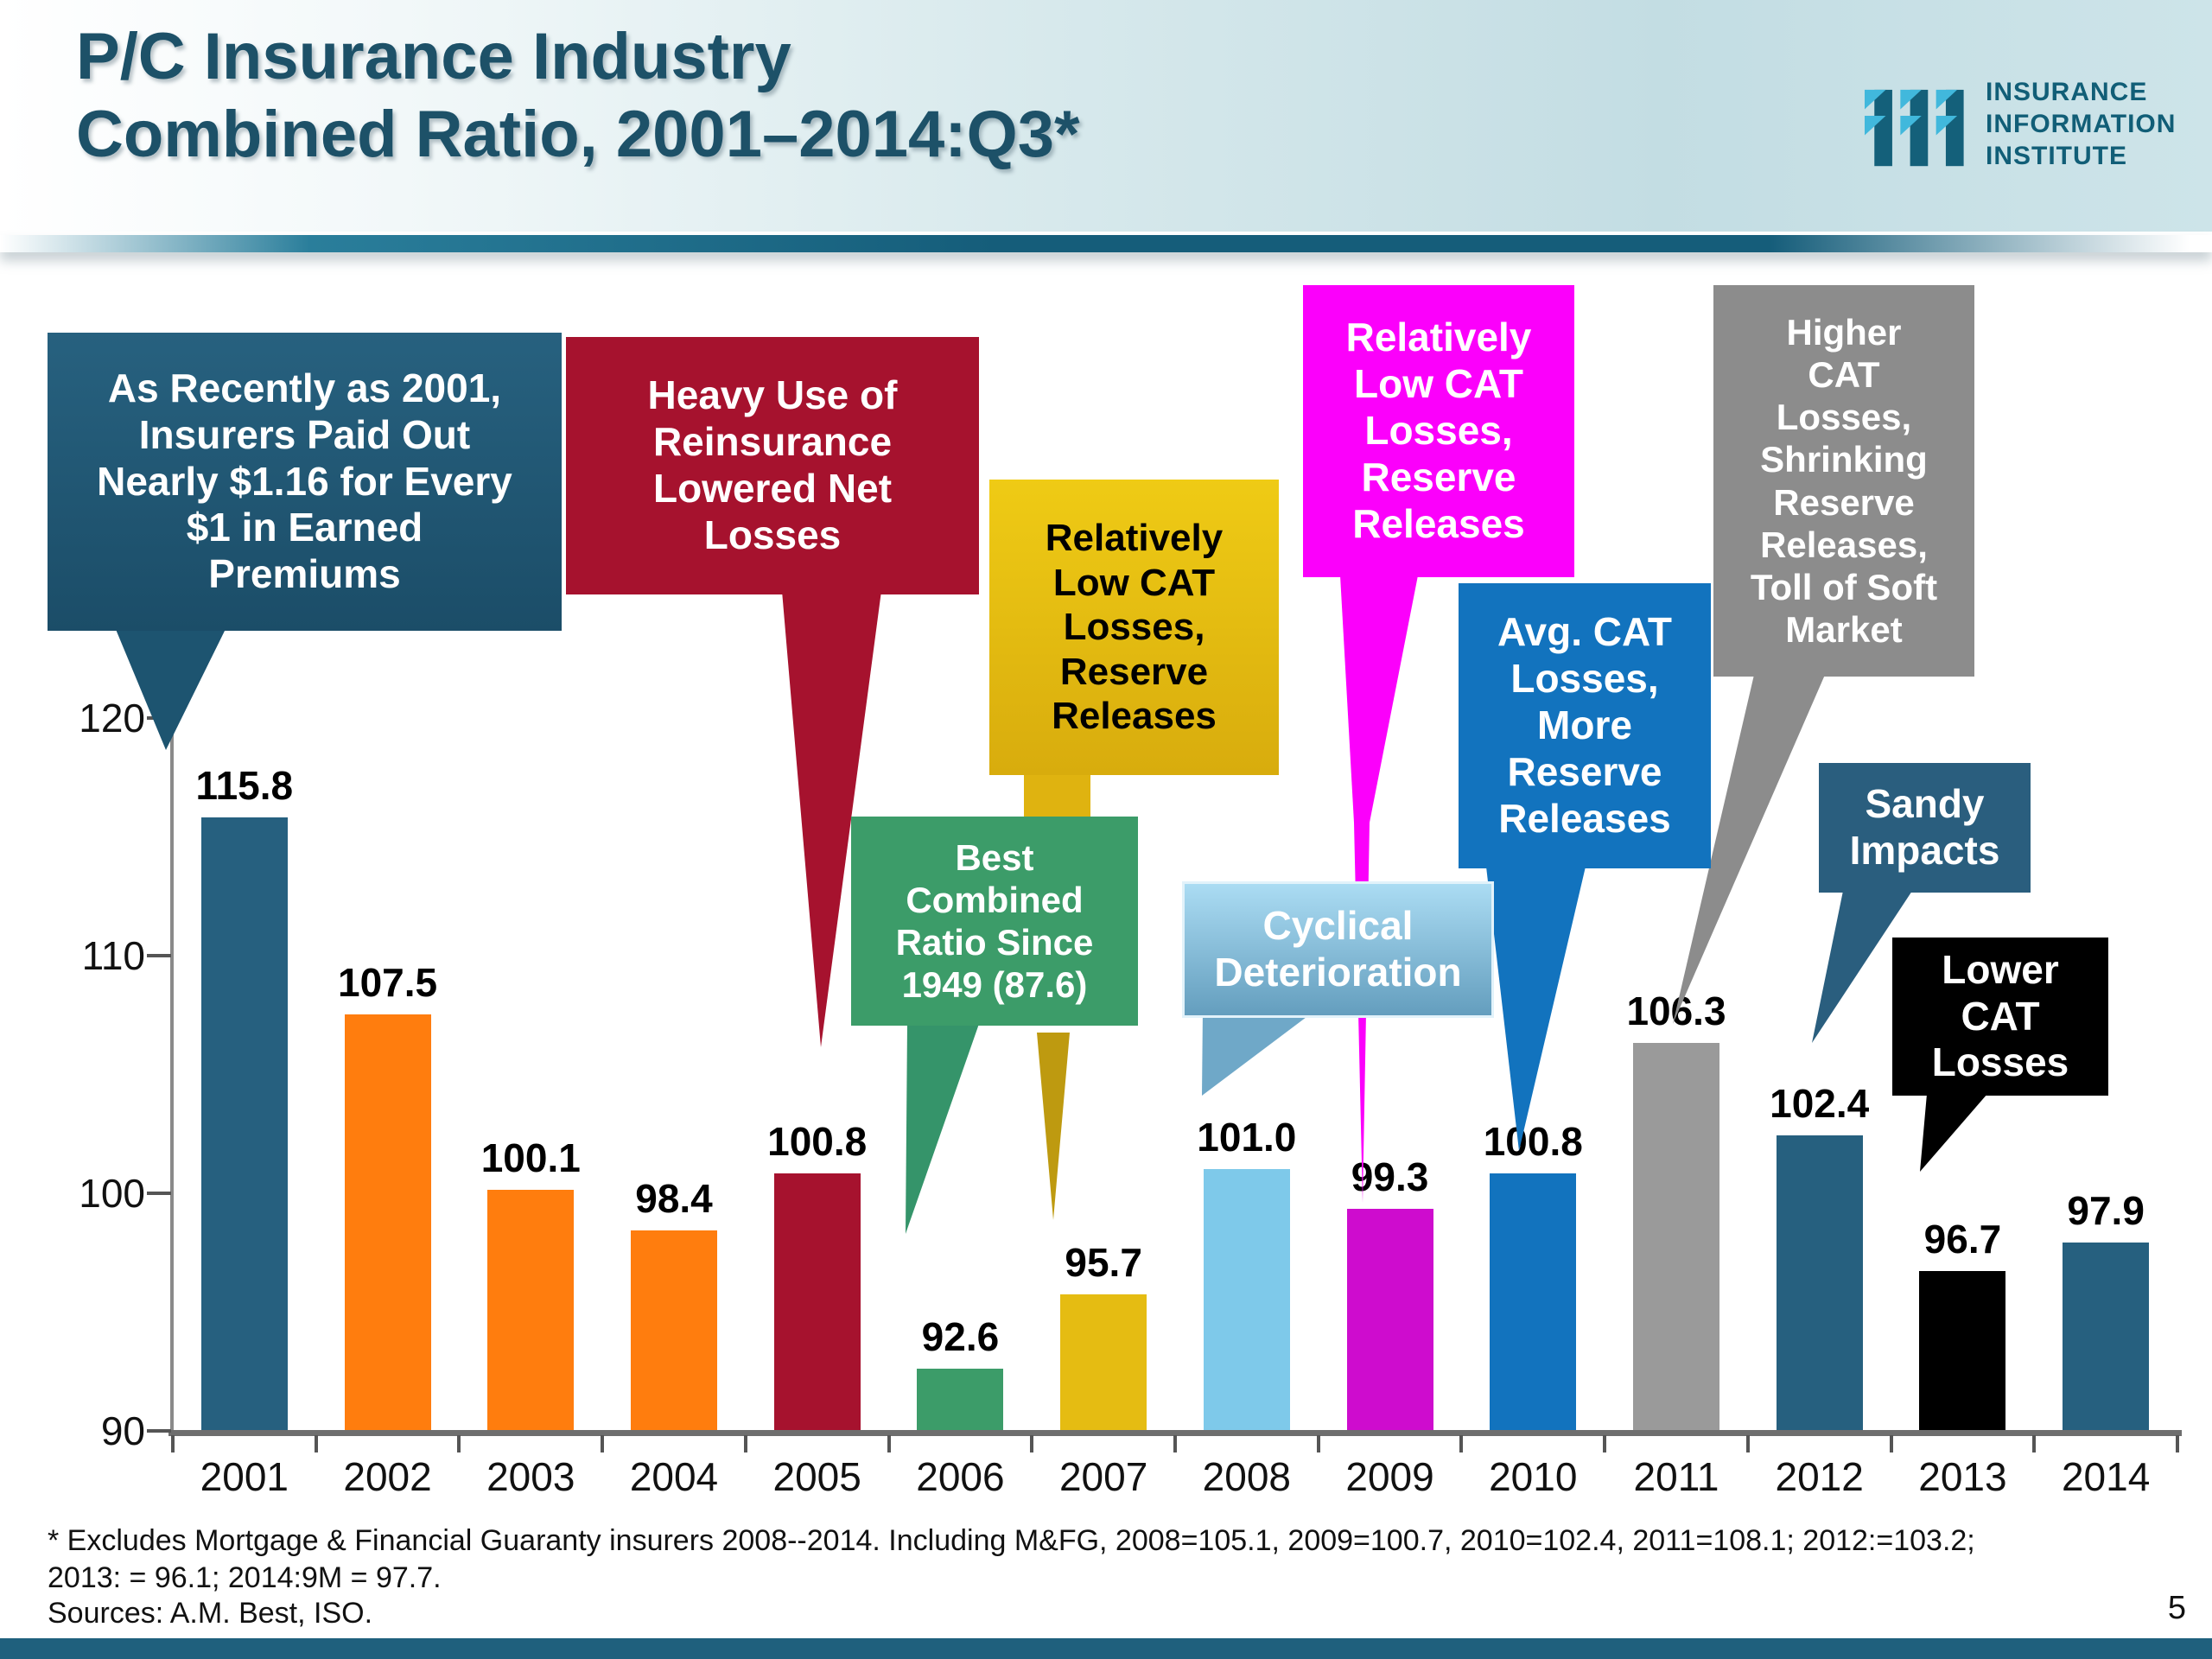  I want to click on x-axis-label: 2001, so click(244, 1476).